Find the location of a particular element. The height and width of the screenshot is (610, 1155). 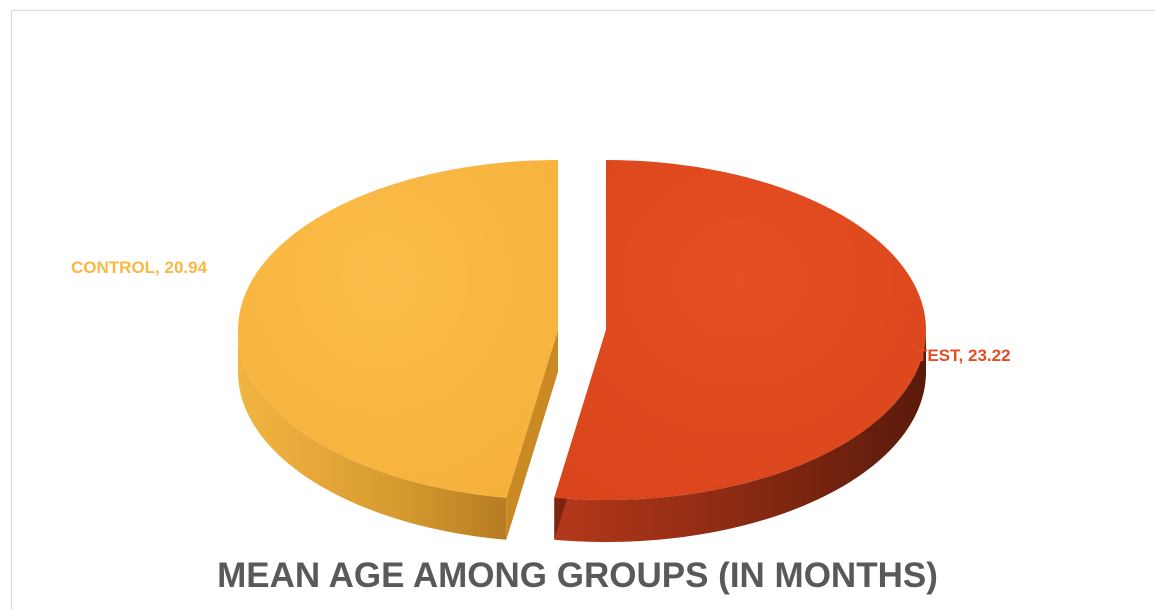

pie-slice-test-side is located at coordinates (740, 436).